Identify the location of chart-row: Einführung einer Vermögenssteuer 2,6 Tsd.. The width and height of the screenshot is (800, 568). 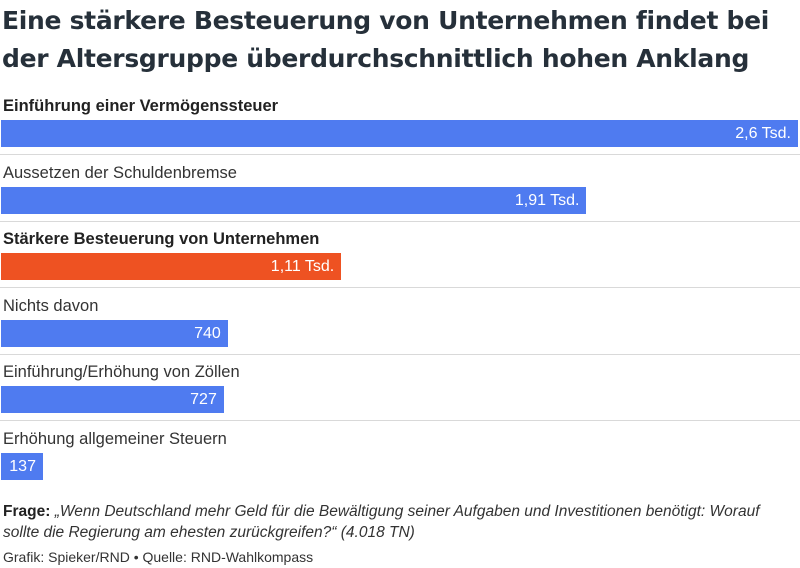
(400, 129).